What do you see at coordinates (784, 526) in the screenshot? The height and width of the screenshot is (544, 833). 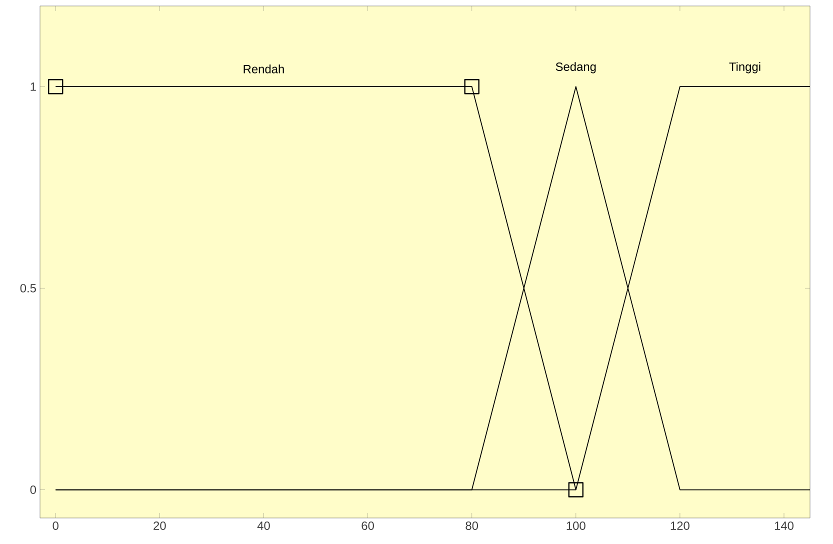 I see `x-tick-label: 140` at bounding box center [784, 526].